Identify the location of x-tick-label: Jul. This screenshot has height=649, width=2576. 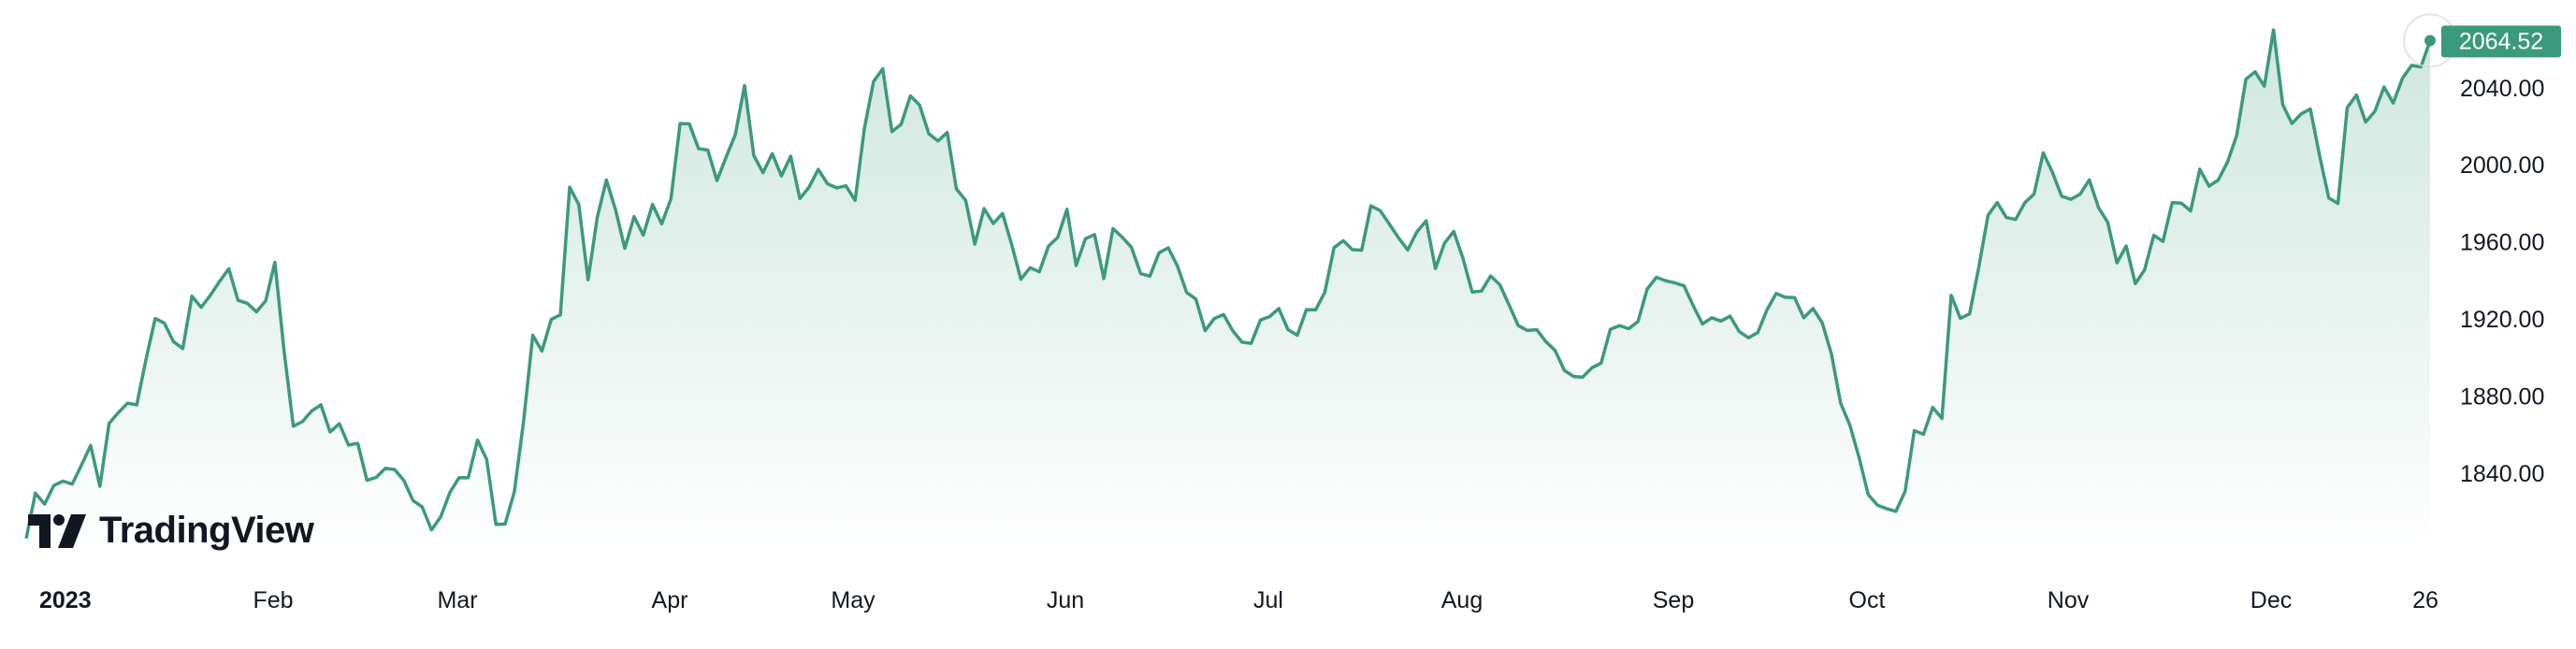
(1268, 600).